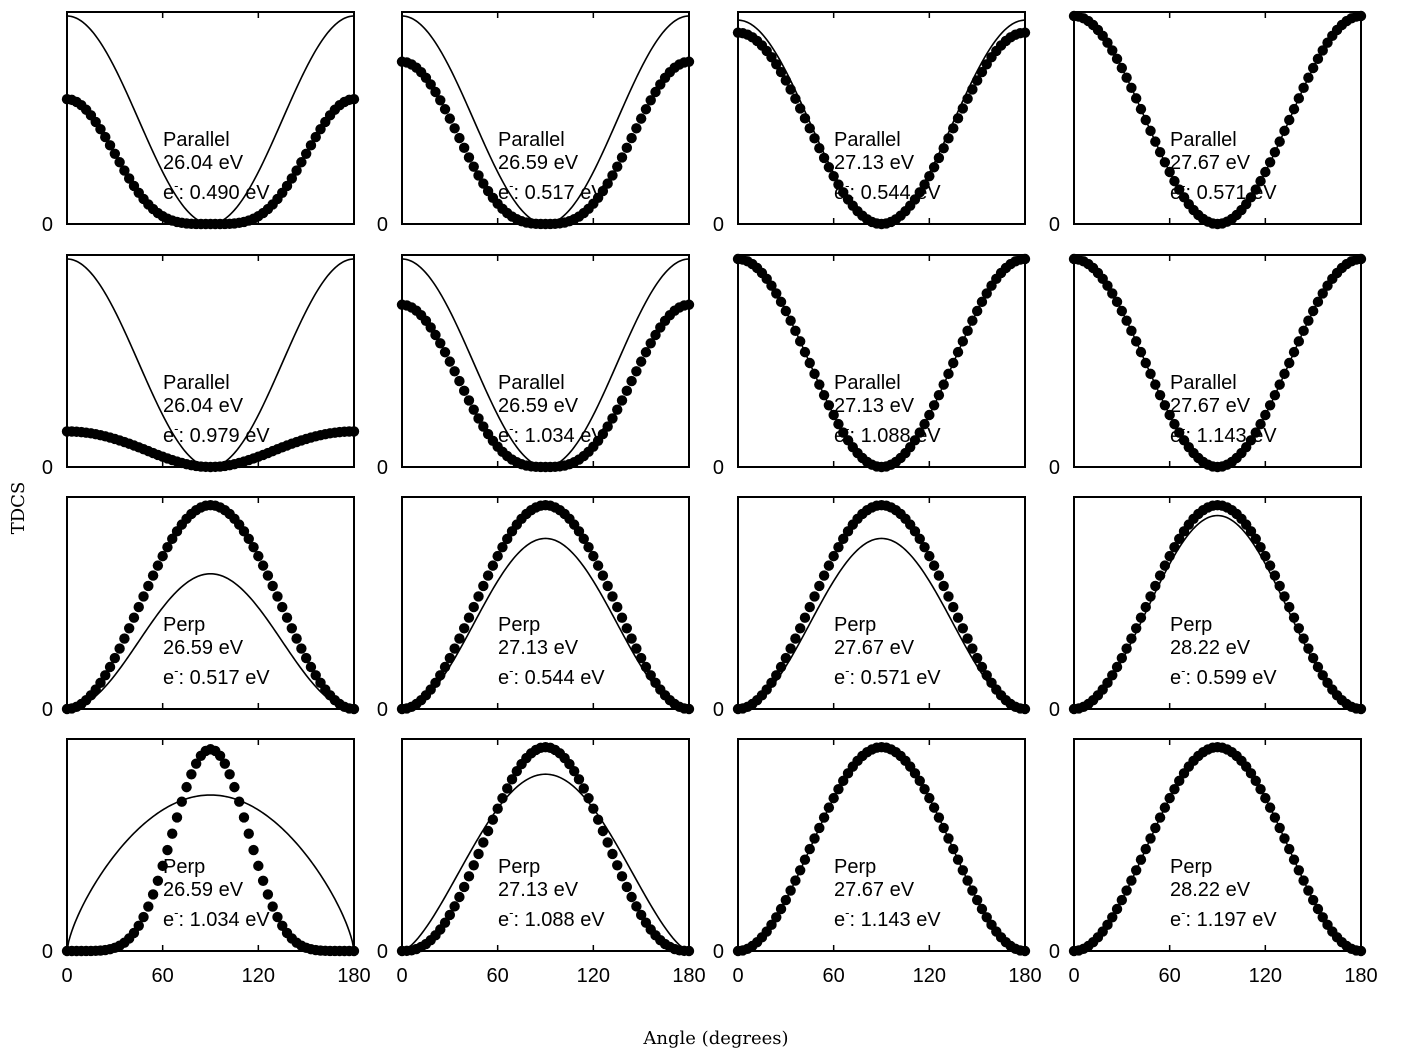 The image size is (1401, 1051). What do you see at coordinates (887, 434) in the screenshot?
I see `panel-electron-energy: e-: 1.088 eV` at bounding box center [887, 434].